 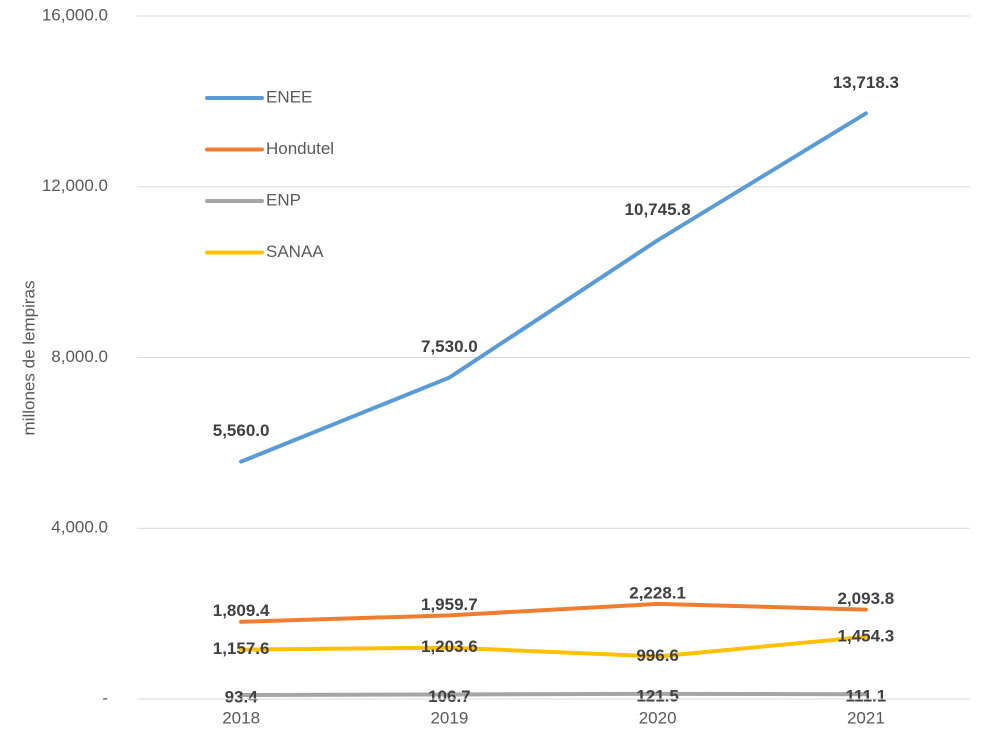 What do you see at coordinates (866, 717) in the screenshot?
I see `x-tick-label: 2021` at bounding box center [866, 717].